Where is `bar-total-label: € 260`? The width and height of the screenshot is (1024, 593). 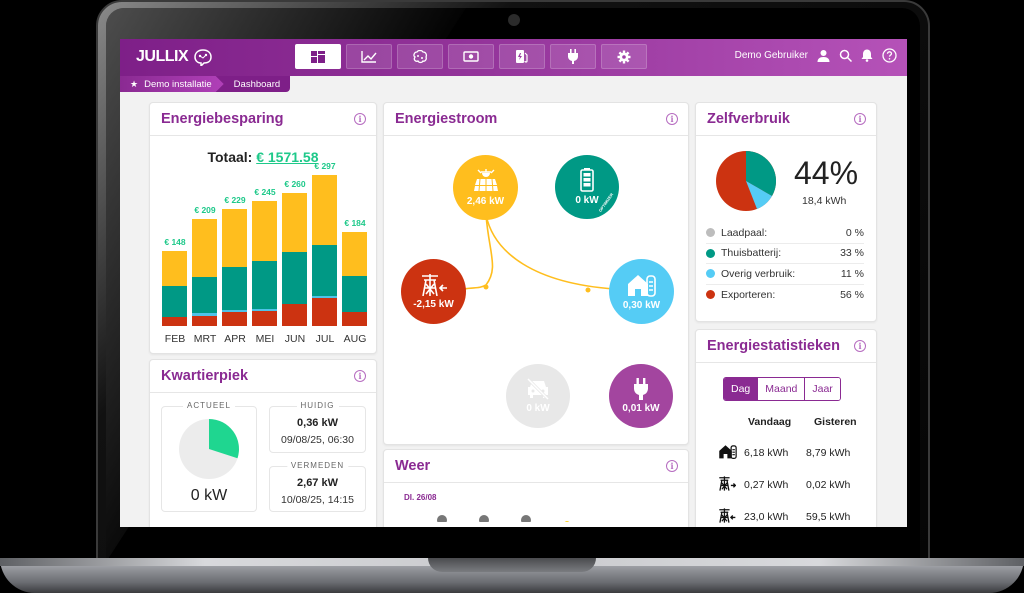
bar-total-label: € 260 is located at coordinates (295, 184).